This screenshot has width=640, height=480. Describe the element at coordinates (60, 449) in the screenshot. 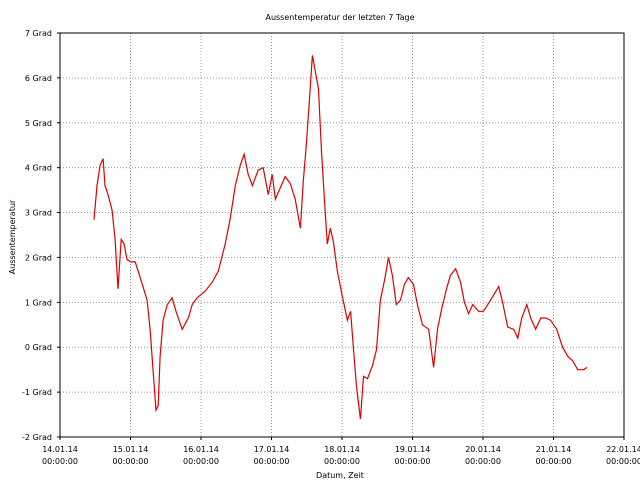

I see `x-tick-label: 14.01.14` at that location.